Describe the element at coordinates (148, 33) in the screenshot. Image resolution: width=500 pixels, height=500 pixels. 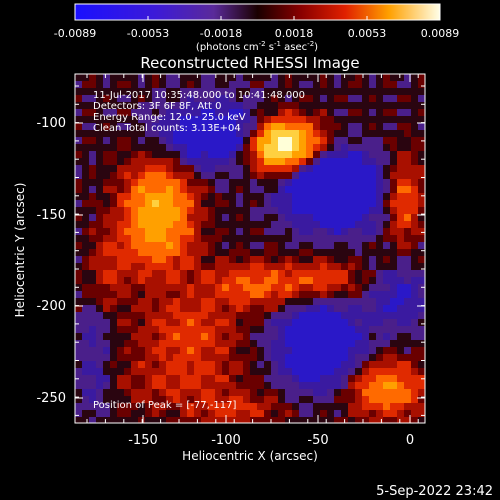
I see `colorbar-tick-label: -0.0053` at that location.